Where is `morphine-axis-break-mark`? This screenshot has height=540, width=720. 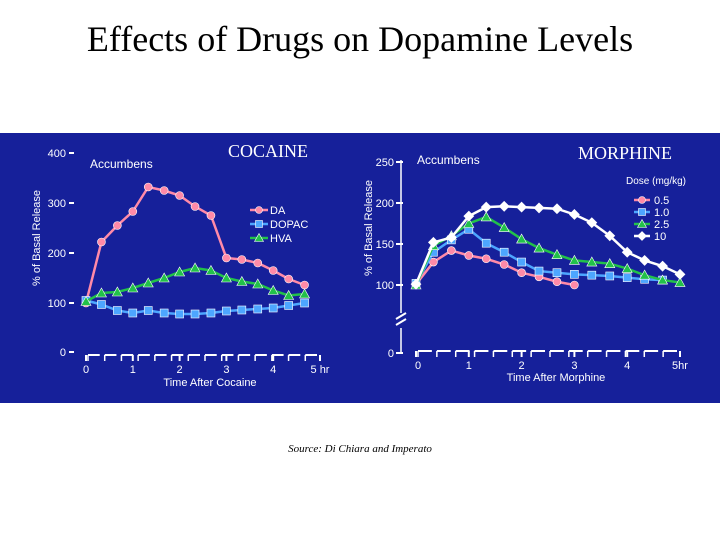
morphine-axis-break-mark is located at coordinates (401, 316).